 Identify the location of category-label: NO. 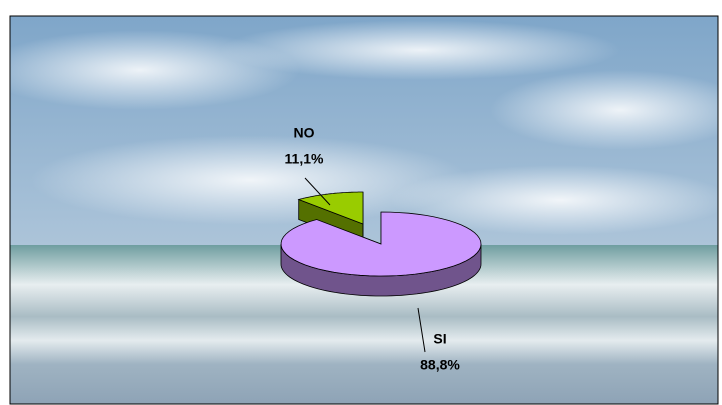
(304, 133).